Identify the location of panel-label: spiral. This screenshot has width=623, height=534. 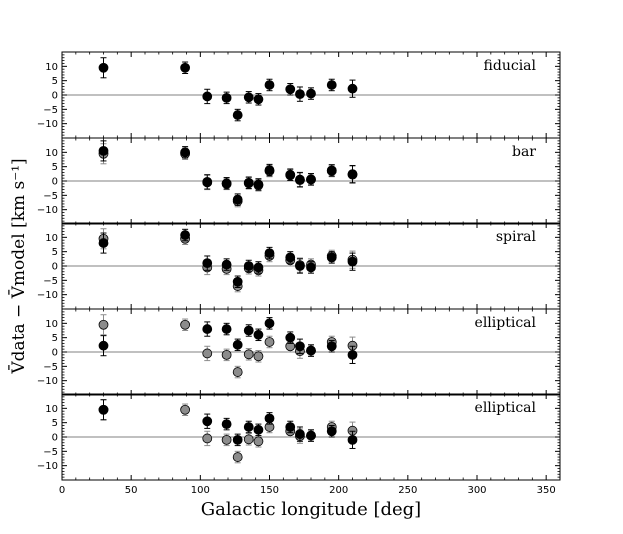
(516, 237).